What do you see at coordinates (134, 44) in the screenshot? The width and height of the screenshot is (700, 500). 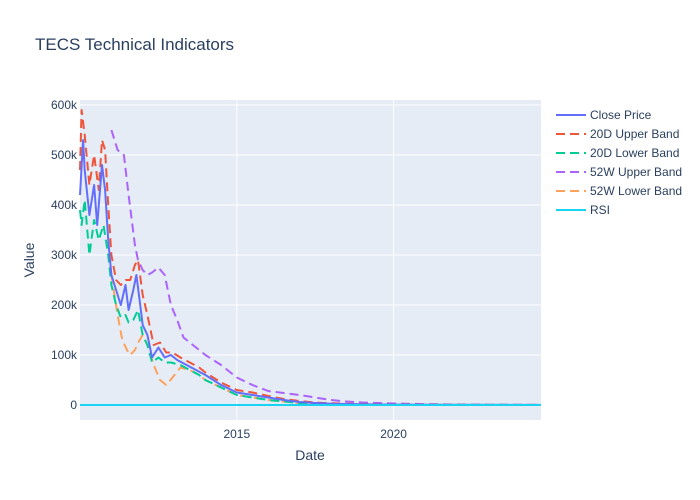 I see `chart-title: TECS Technical Indicators` at bounding box center [134, 44].